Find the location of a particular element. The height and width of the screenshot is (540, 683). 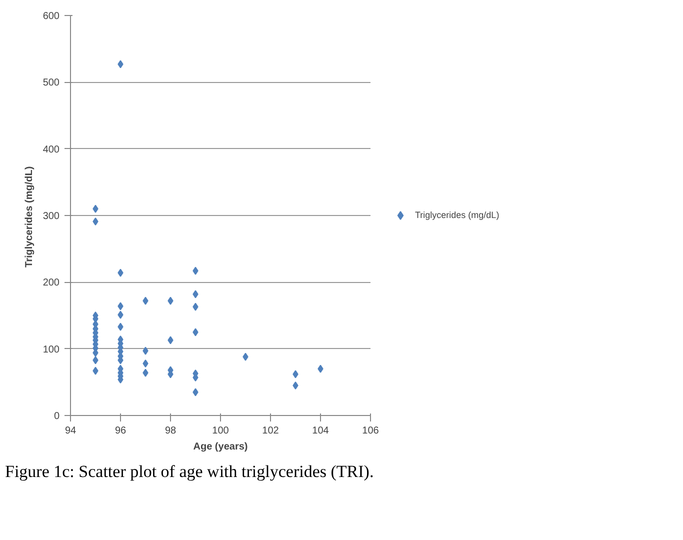

caption: Figure 1c: Scatter plot of age with triglycerides (TRI). is located at coordinates (189, 472).